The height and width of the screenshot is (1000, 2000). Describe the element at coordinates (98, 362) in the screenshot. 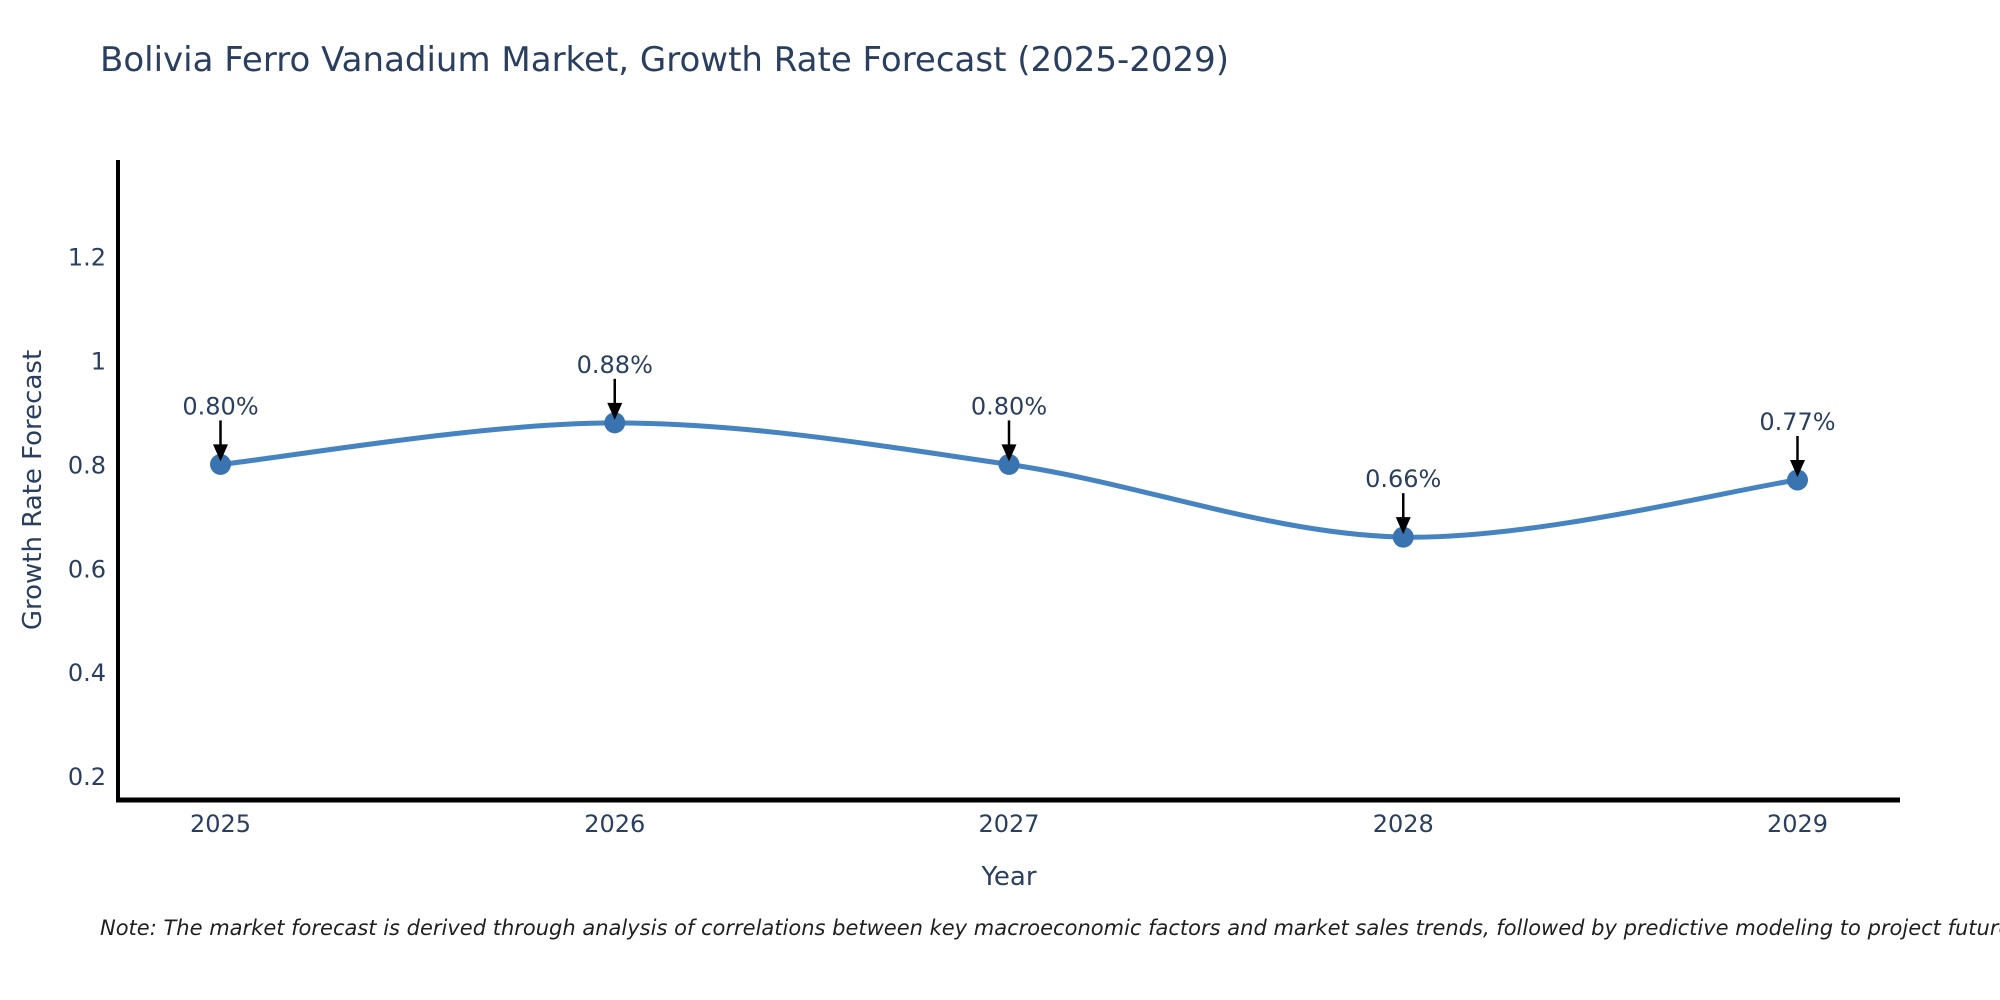

I see `y-tick-label: 1` at that location.